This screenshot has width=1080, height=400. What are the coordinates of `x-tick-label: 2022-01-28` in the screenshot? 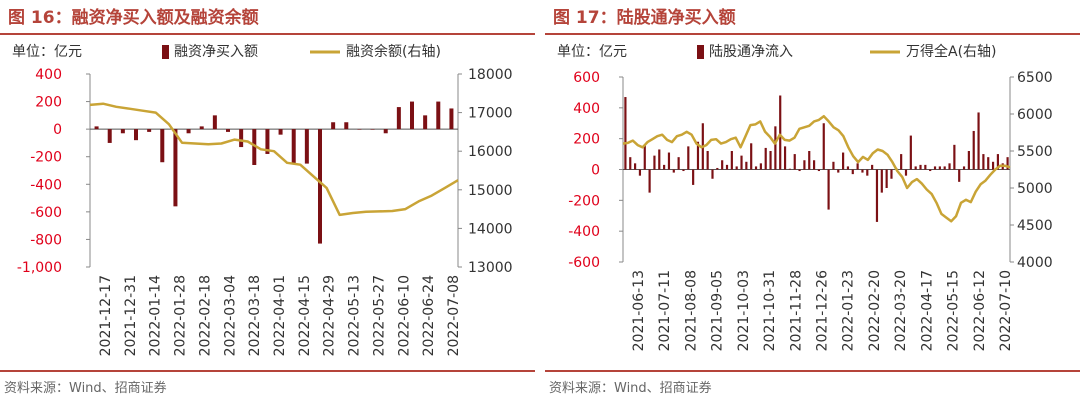 It's located at (181, 315).